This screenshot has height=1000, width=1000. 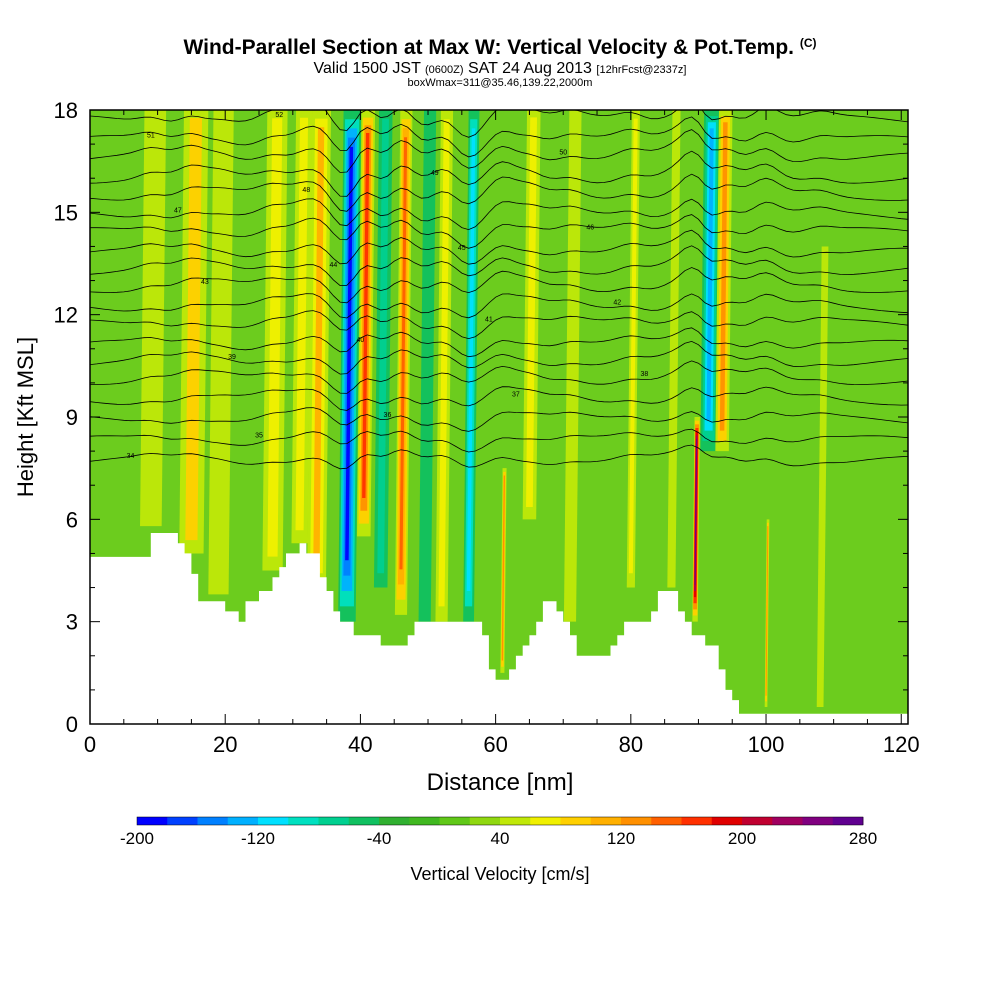 What do you see at coordinates (901, 744) in the screenshot?
I see `x-tick-label-120: 120` at bounding box center [901, 744].